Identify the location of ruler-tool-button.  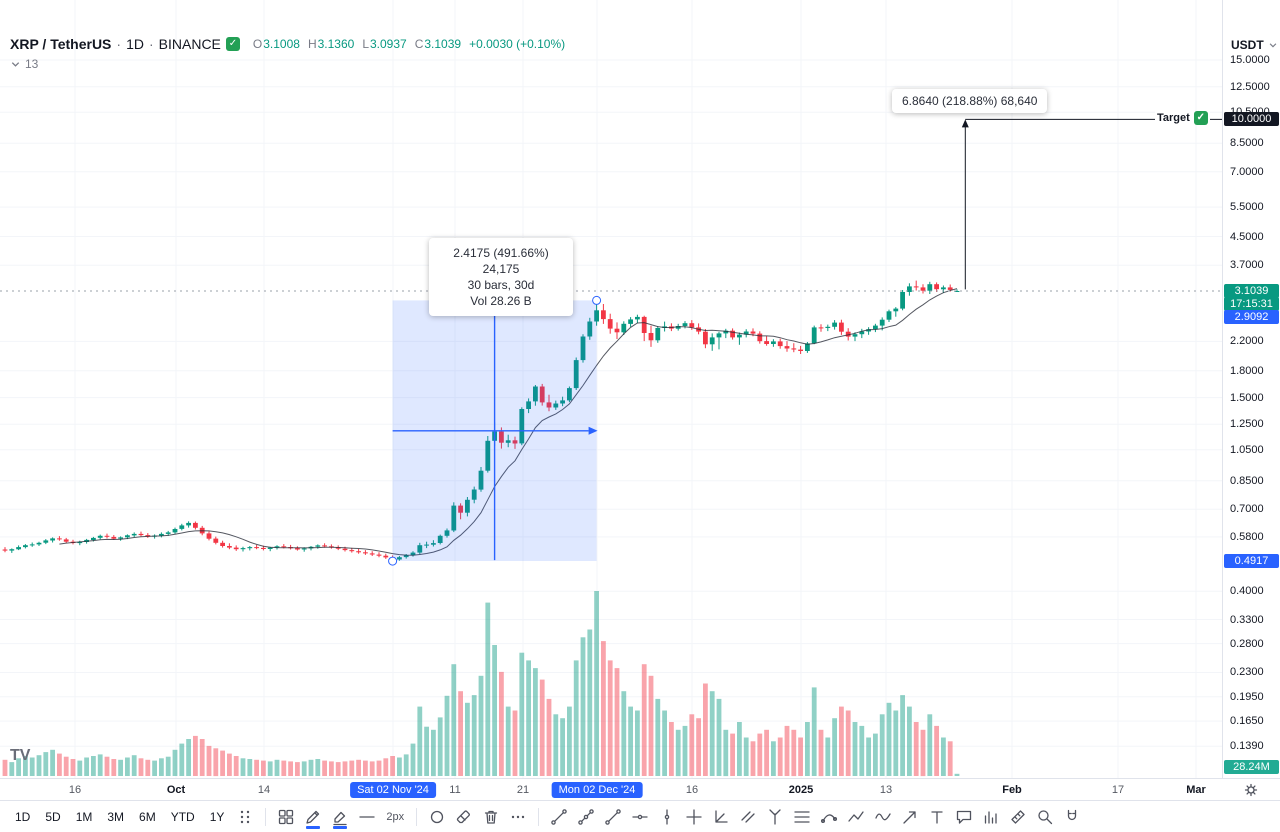
(1018, 817).